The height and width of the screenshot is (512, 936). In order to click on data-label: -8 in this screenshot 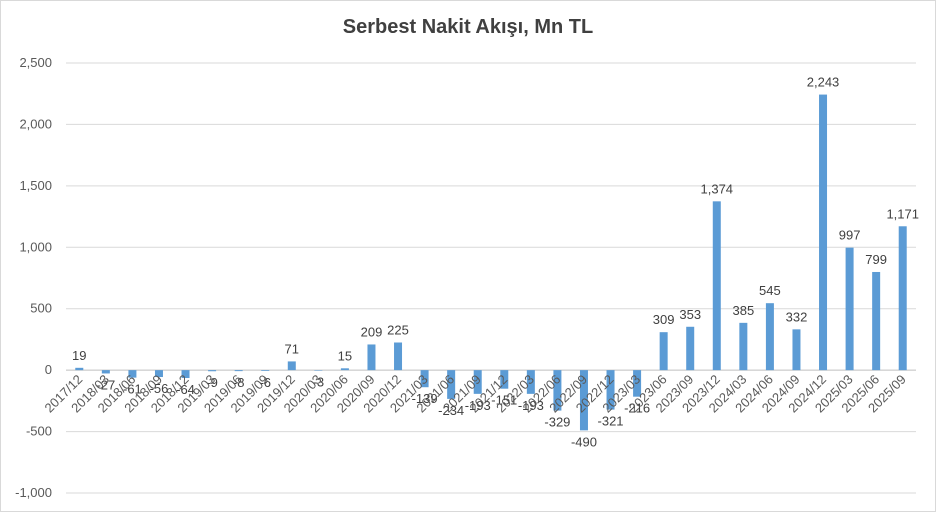, I will do `click(239, 382)`.